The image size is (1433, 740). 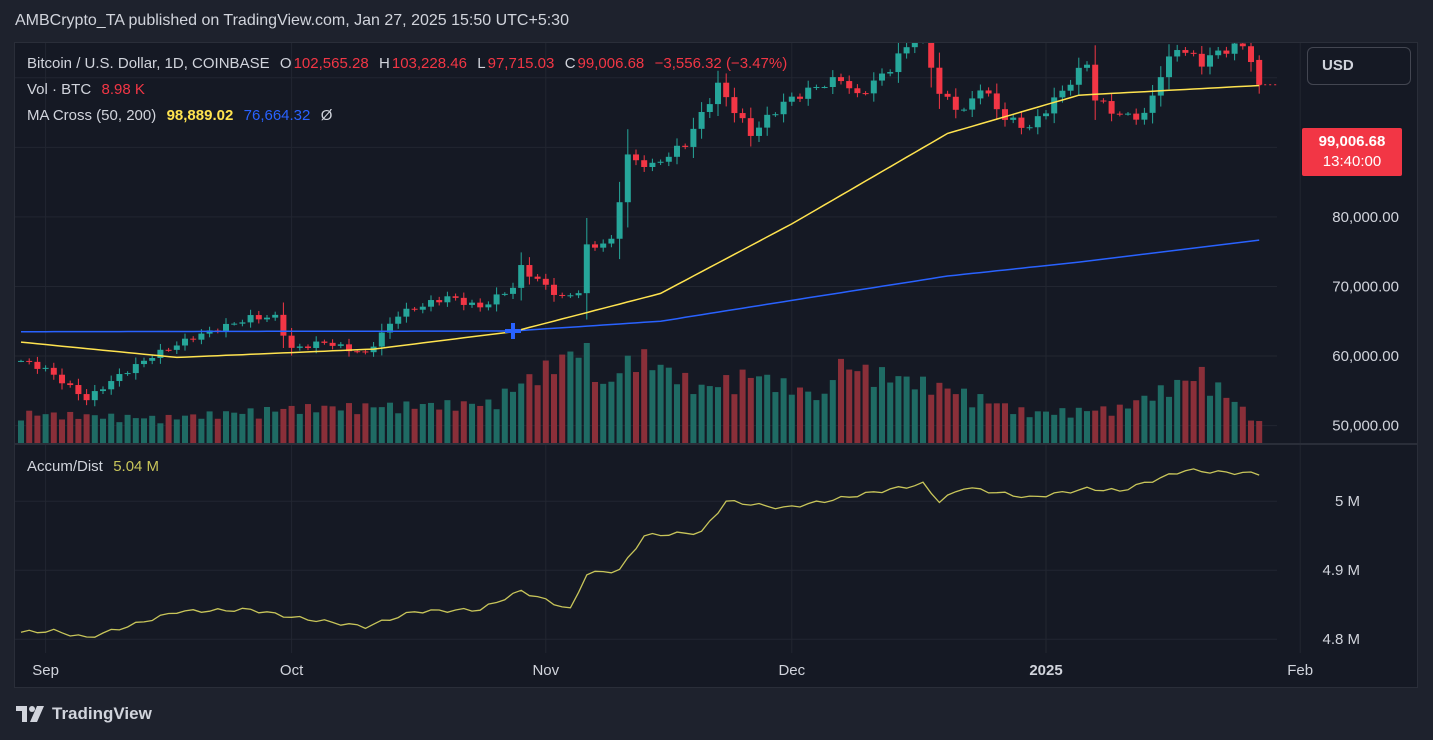 What do you see at coordinates (148, 63) in the screenshot?
I see `symbol-name: Bitcoin / U.S. Dollar, 1D, COINBASE` at bounding box center [148, 63].